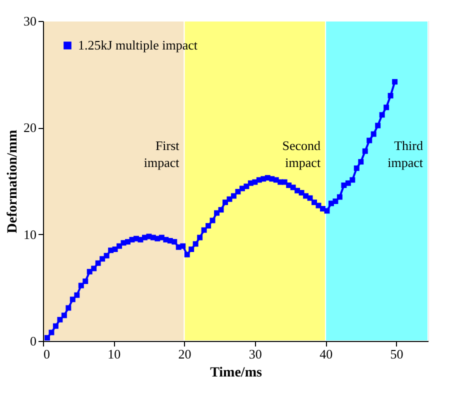  Describe the element at coordinates (255, 354) in the screenshot. I see `x-tick-label: 30` at that location.